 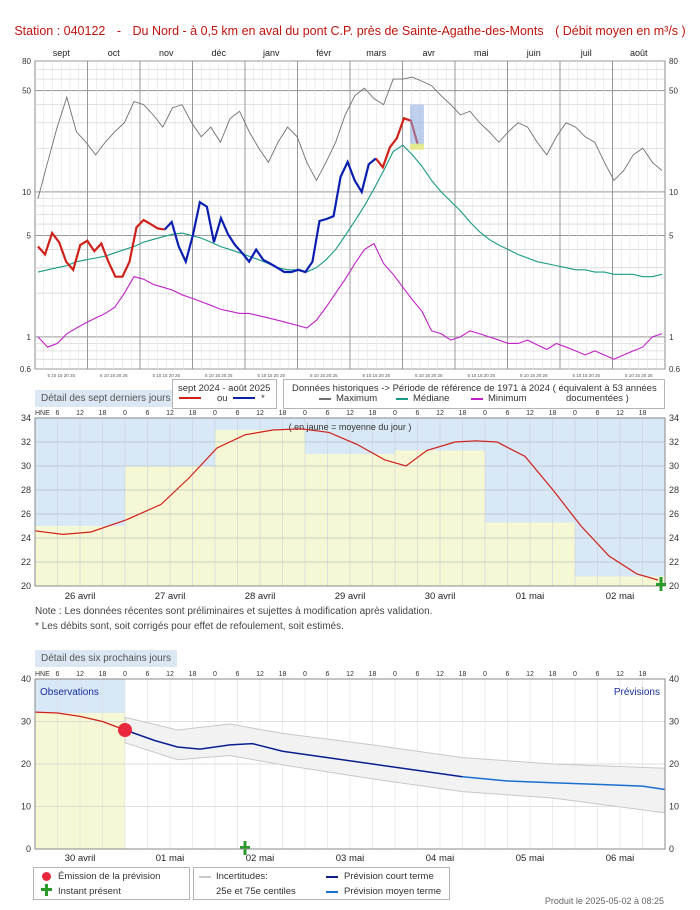 I want to click on legend-red-line, so click(x=190, y=398).